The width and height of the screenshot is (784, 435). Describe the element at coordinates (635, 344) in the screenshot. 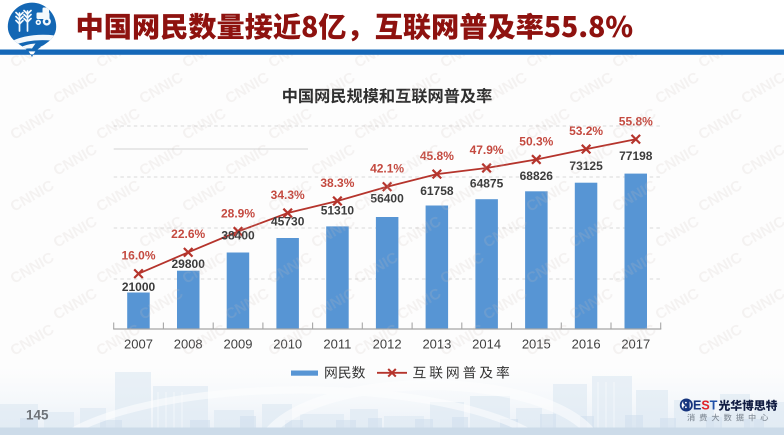

I see `svg-text: 2017` at that location.